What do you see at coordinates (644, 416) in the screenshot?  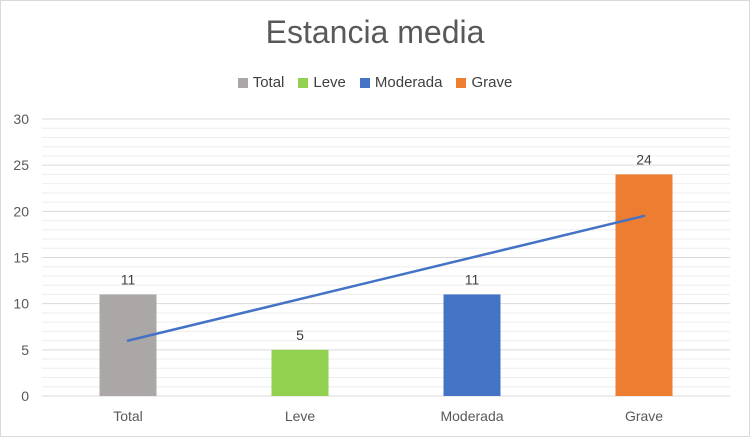 I see `x-tick-label: Grave` at bounding box center [644, 416].